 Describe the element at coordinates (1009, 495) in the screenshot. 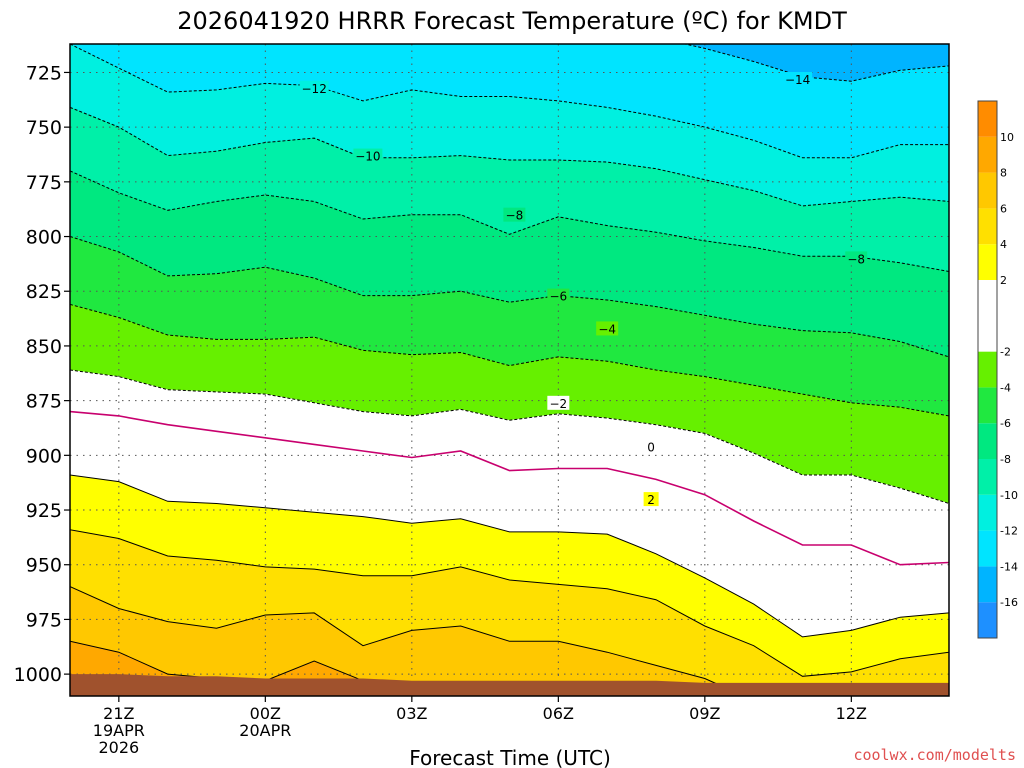

I see `colorbar-label--10: -10` at that location.